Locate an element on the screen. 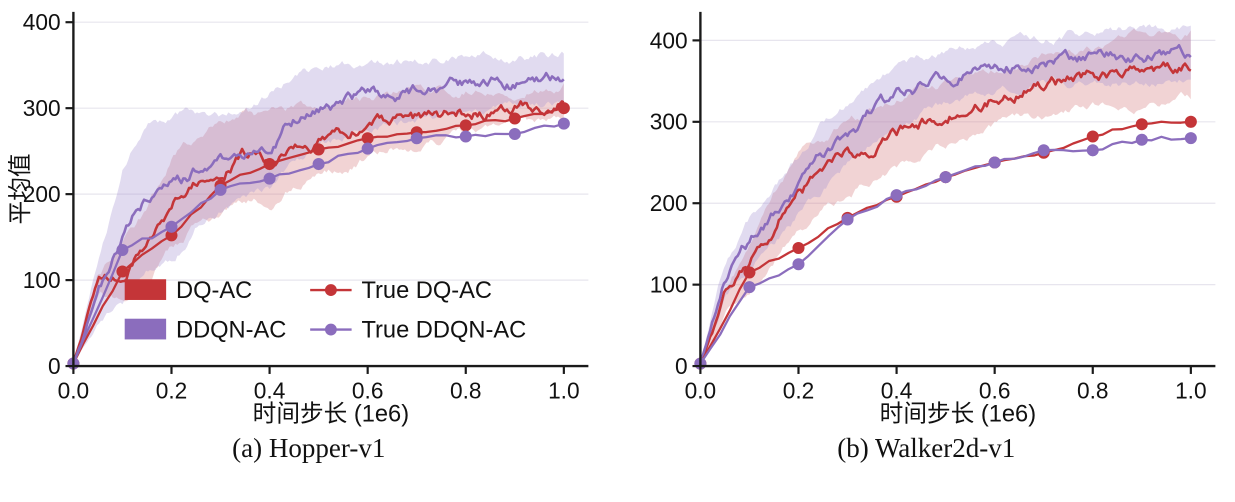  legend-item-ddqn-ac: DDQN-AC is located at coordinates (205, 330).